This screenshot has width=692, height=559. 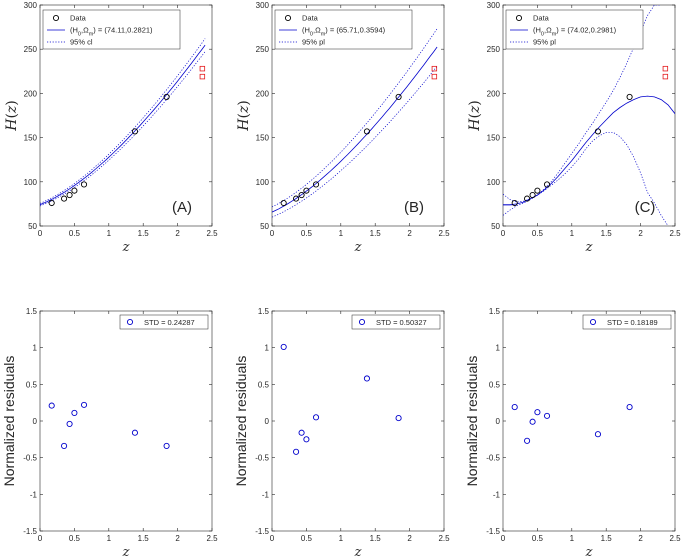 I want to click on panel-label: (B), so click(x=414, y=207).